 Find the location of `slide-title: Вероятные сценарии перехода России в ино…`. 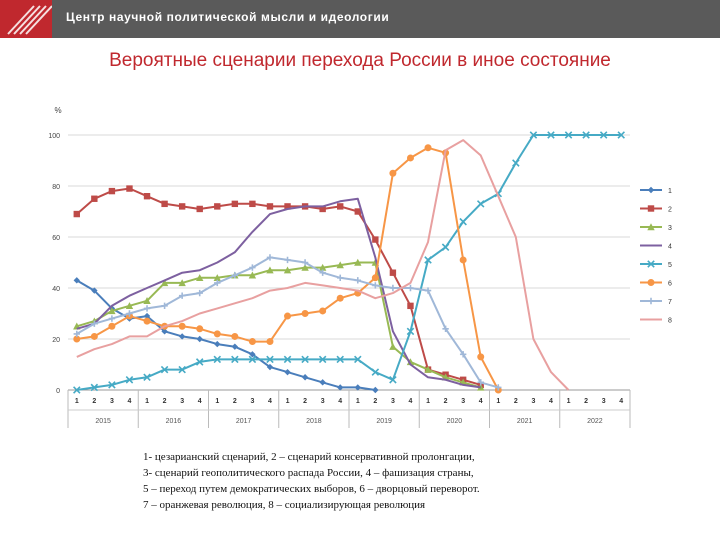

slide-title: Вероятные сценарии перехода России в ино… is located at coordinates (360, 60).